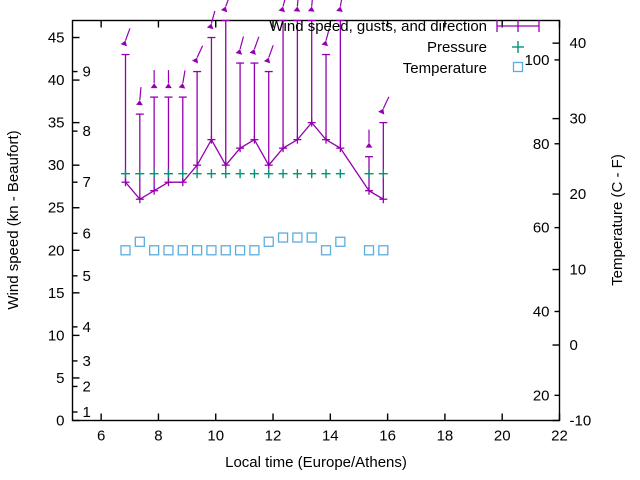 The width and height of the screenshot is (640, 480). Describe the element at coordinates (87, 182) in the screenshot. I see `beaufort-label: 7` at that location.